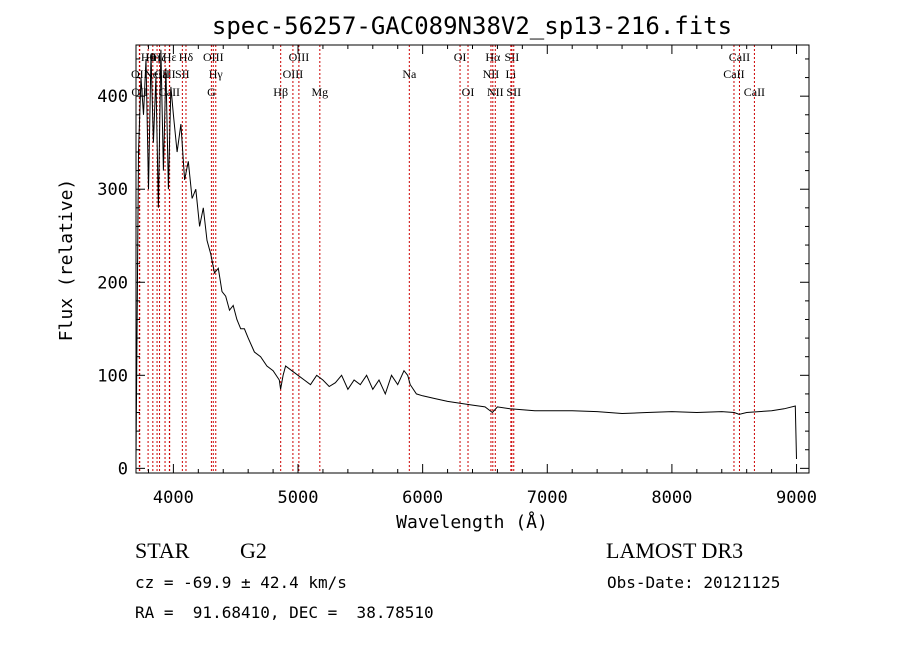 This screenshot has width=900, height=649. I want to click on line-label: G, so click(211, 92).